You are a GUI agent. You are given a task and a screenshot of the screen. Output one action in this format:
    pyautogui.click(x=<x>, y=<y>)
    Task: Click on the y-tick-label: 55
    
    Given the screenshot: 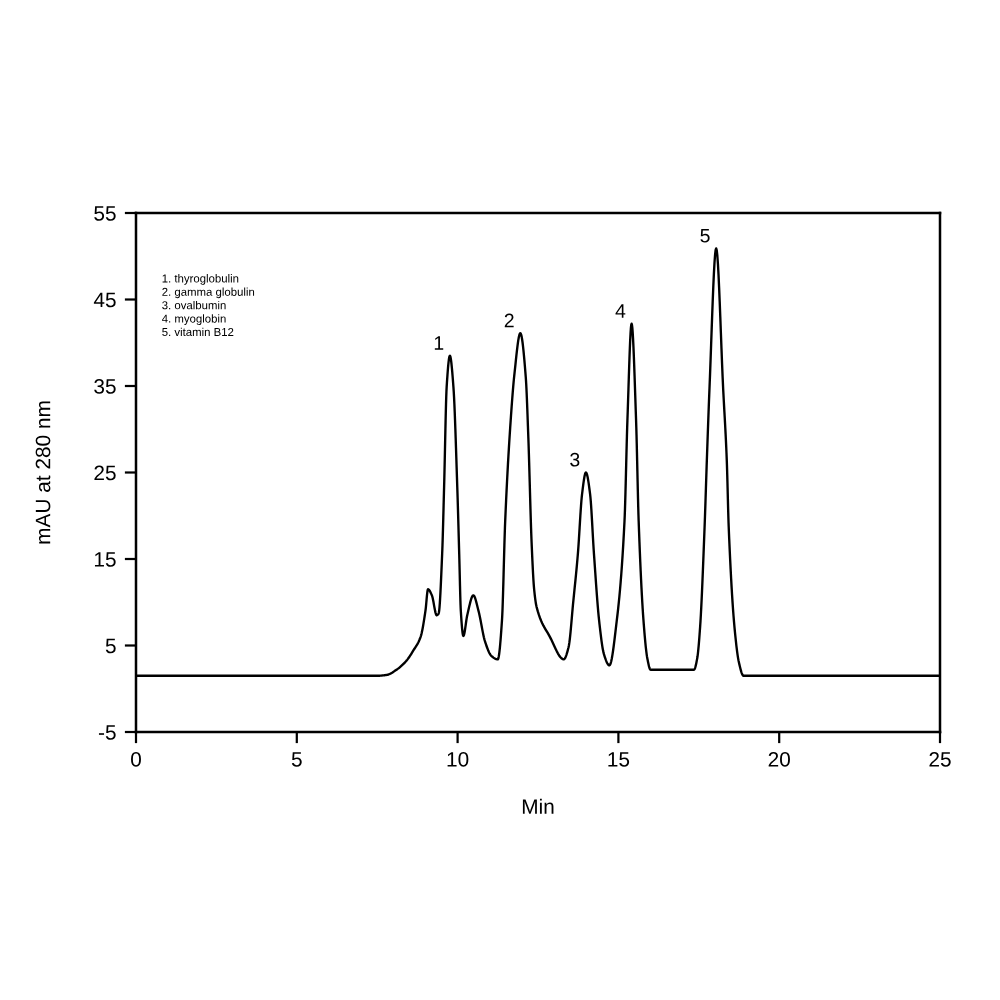 What is the action you would take?
    pyautogui.click(x=105, y=213)
    